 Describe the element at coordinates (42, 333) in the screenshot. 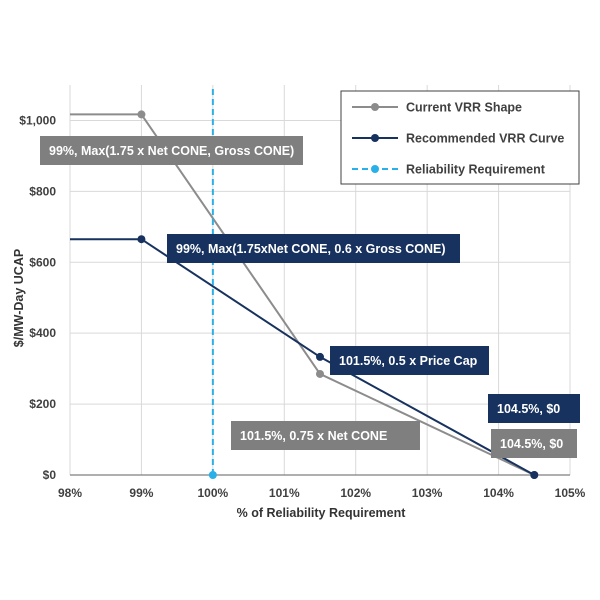

I see `y-tick-label: $400` at that location.